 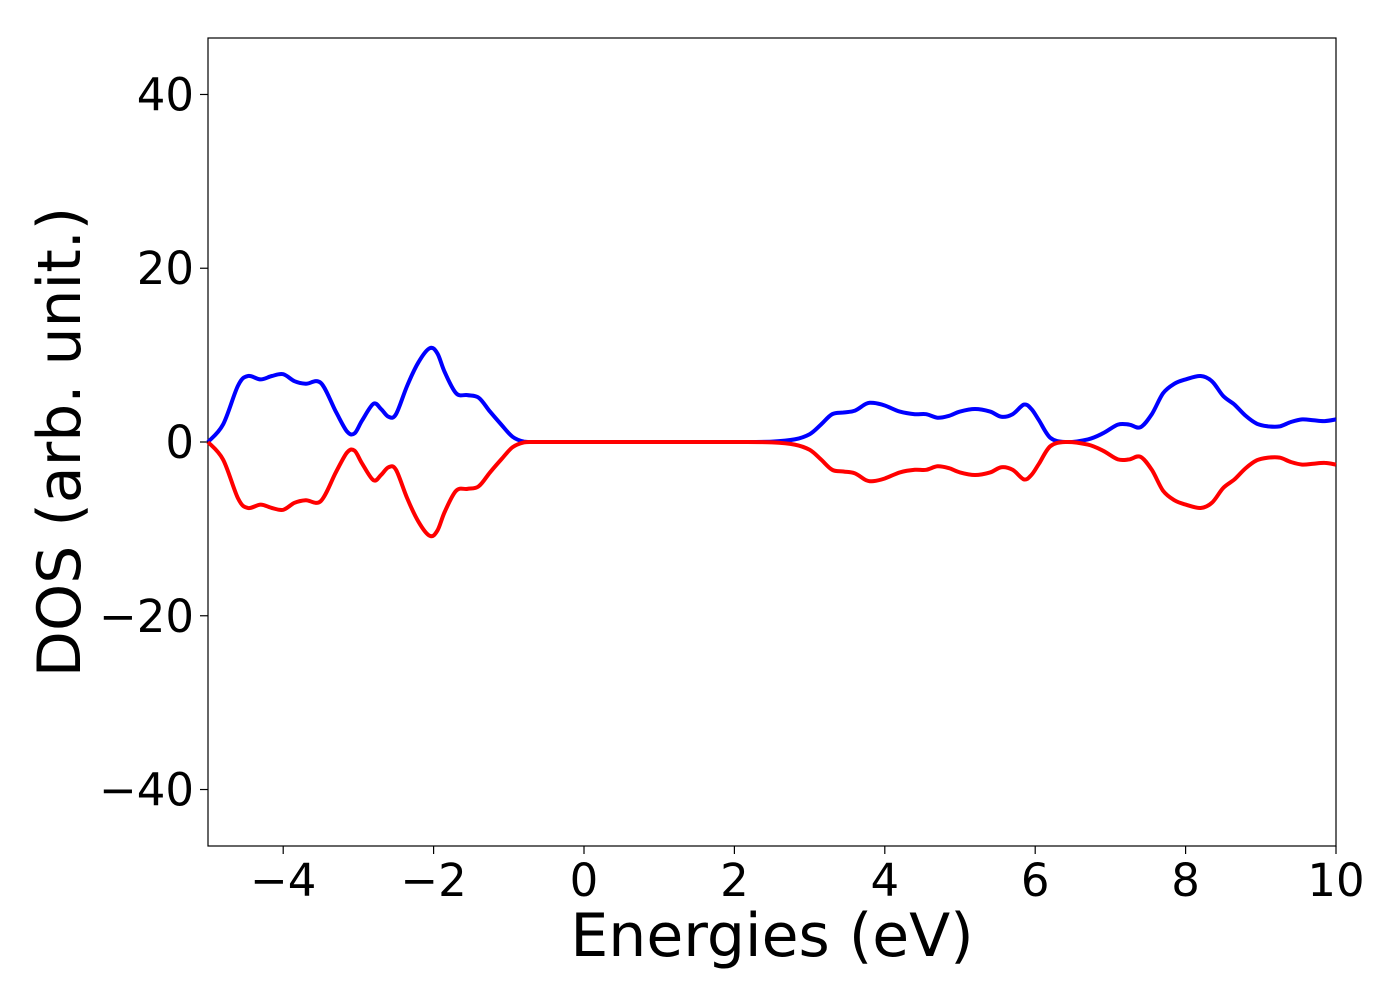 What do you see at coordinates (771, 936) in the screenshot?
I see `x-axis-title: Energies (eV)` at bounding box center [771, 936].